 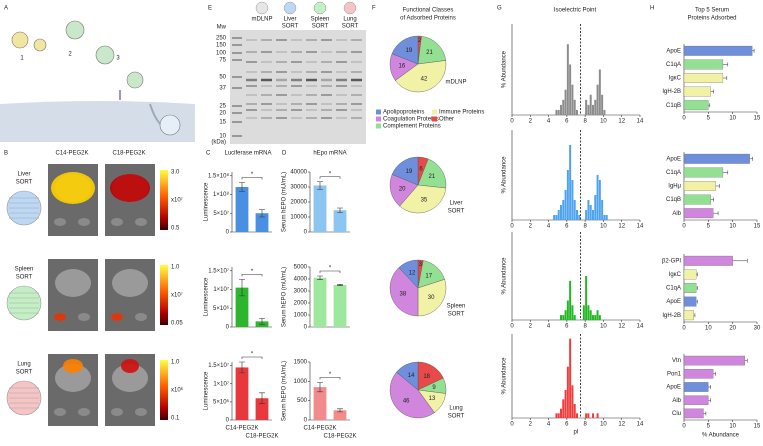 What do you see at coordinates (674, 374) in the screenshot?
I see `y-tick-label: Pon1` at bounding box center [674, 374].